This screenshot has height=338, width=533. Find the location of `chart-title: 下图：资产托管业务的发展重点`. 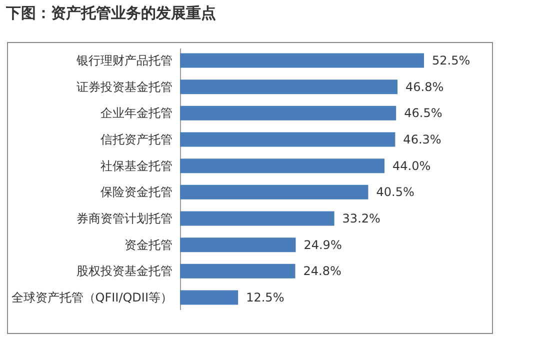

chart-title: 下图：资产托管业务的发展重点 is located at coordinates (111, 13).